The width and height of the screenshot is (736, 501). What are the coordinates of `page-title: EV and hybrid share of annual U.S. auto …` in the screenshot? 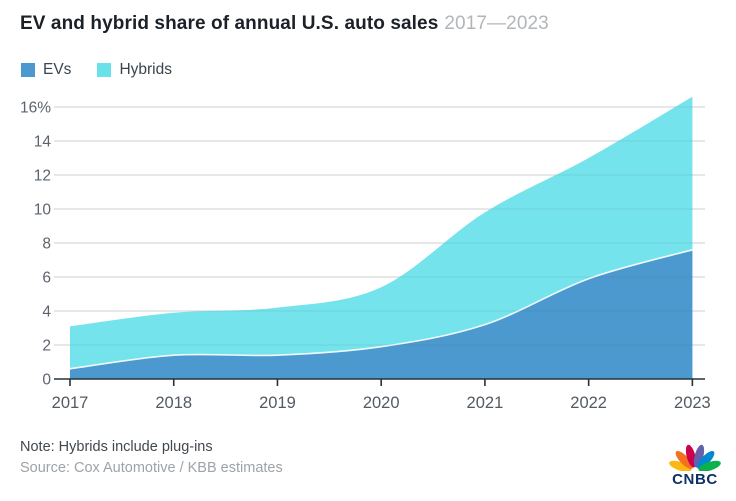 It's located at (229, 23).